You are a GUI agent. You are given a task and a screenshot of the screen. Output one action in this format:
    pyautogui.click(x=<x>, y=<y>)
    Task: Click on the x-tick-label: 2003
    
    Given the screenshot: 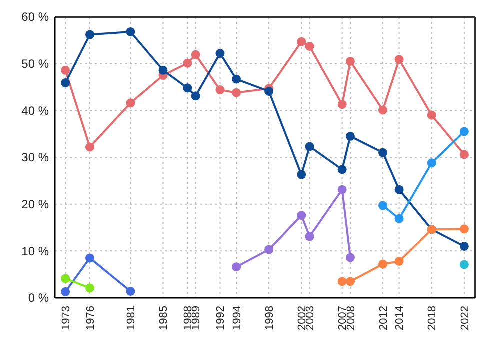 What is the action you would take?
    pyautogui.click(x=310, y=318)
    